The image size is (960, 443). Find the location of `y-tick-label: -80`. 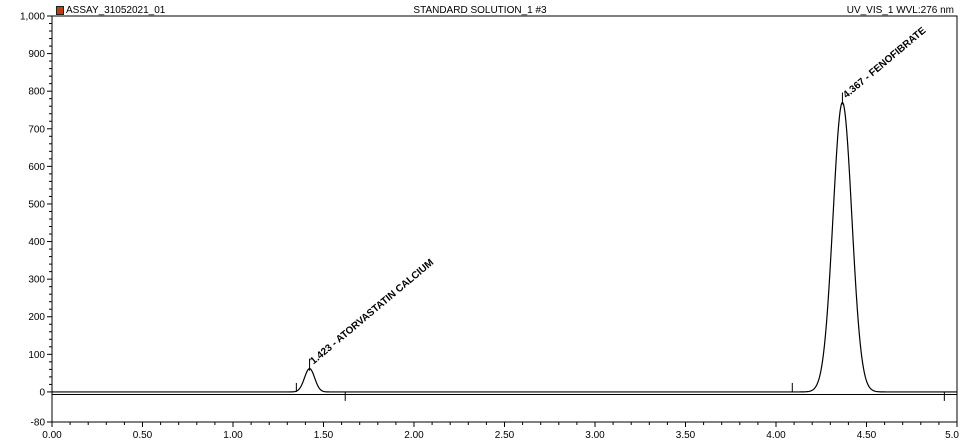

y-tick-label: -80 is located at coordinates (38, 423).